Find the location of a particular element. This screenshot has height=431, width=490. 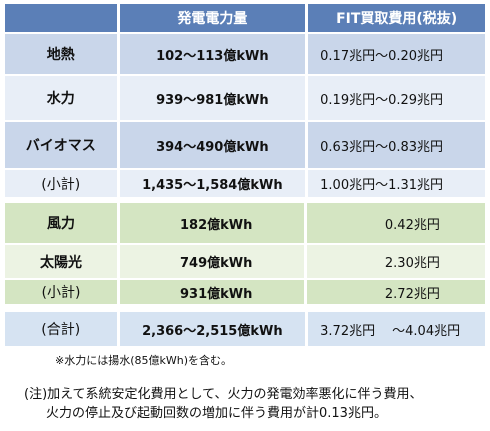

row-cost: 0.17兆円〜0.20兆円 is located at coordinates (396, 54).